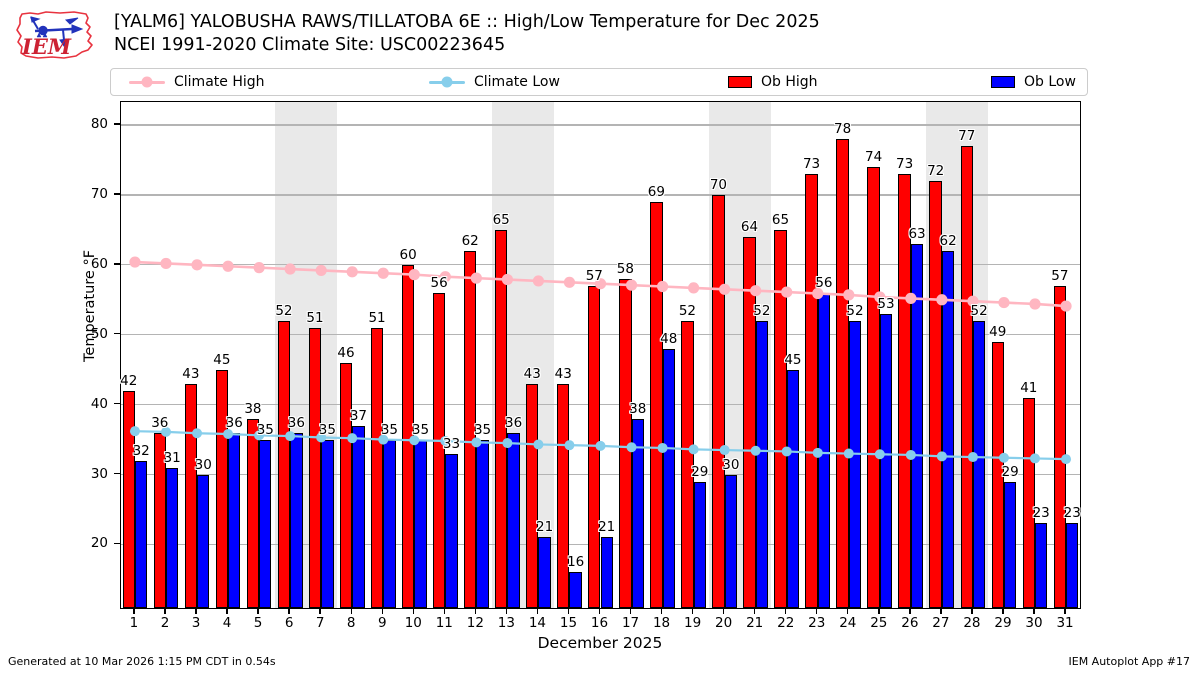 The height and width of the screenshot is (675, 1200). I want to click on ob-low-swatch-icon, so click(1003, 82).